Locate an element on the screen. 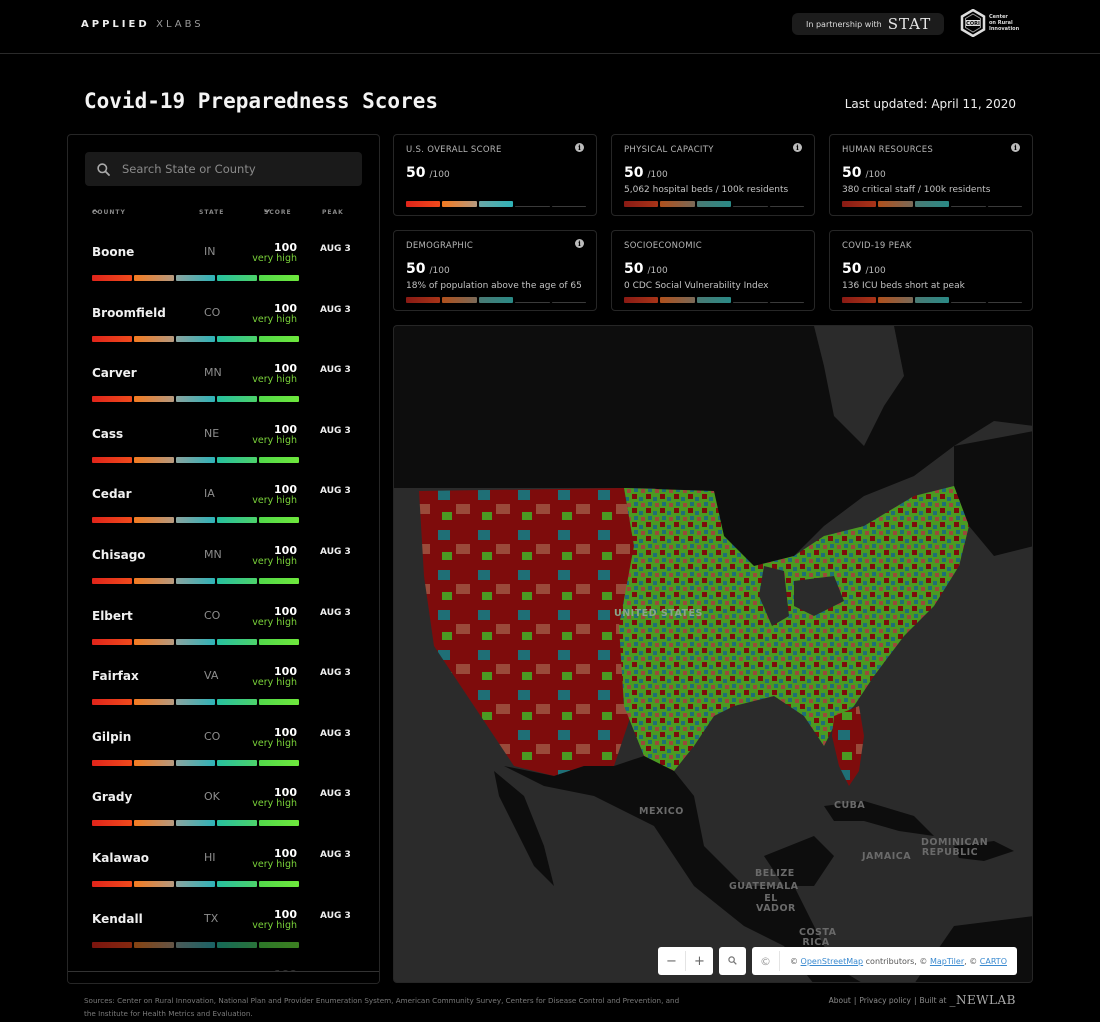 The height and width of the screenshot is (1022, 1100). table-row: Kalawao HI 100 very high AUG 3 is located at coordinates (223, 867).